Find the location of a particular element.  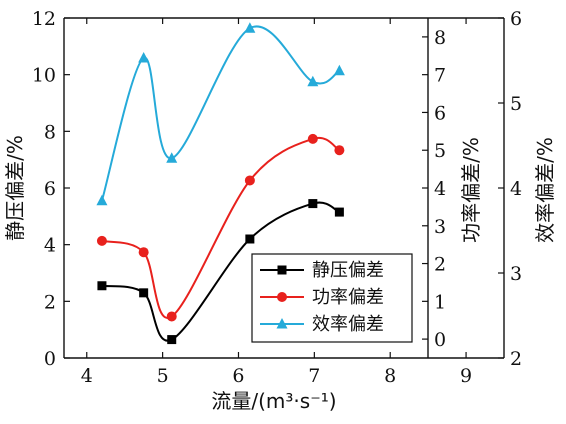

right1-tick-label: 2 is located at coordinates (440, 265).